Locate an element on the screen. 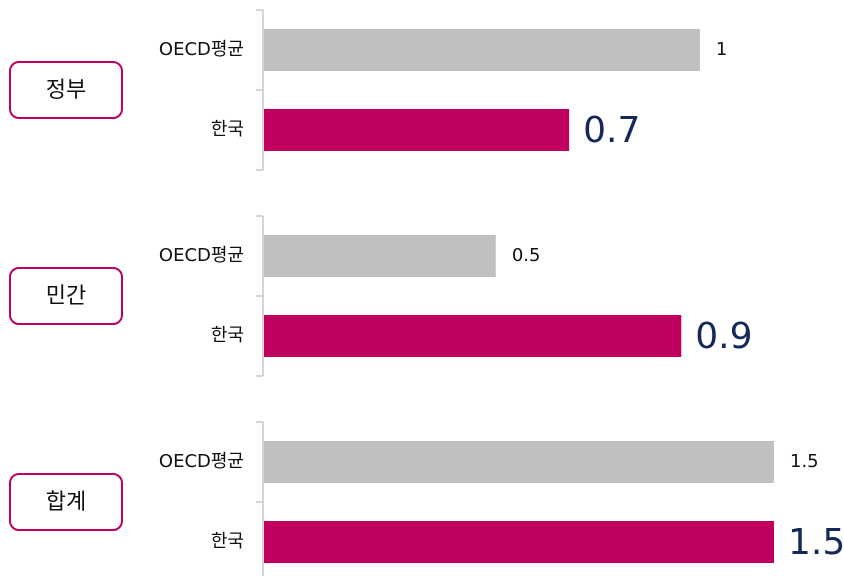 The width and height of the screenshot is (844, 576). group-label: 정부 is located at coordinates (66, 90).